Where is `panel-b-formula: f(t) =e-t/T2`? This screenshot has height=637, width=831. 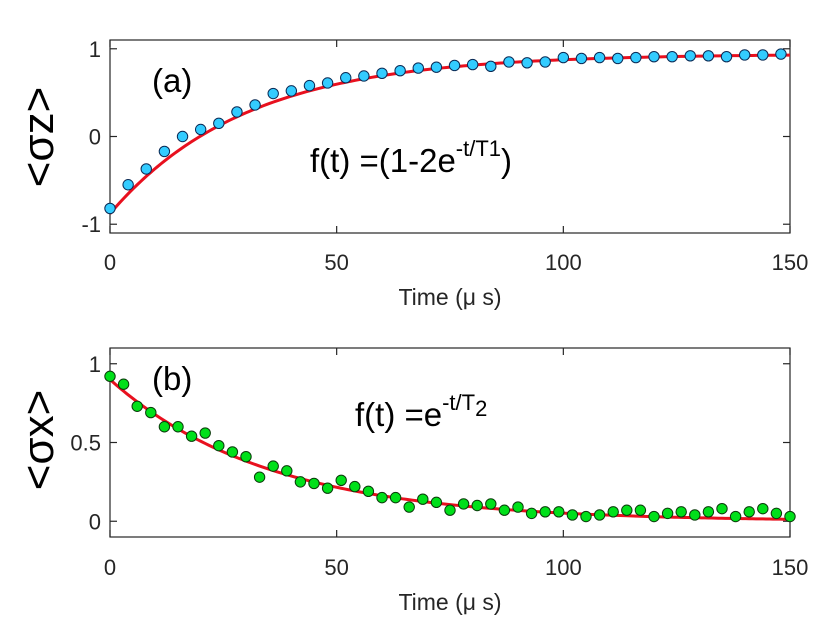
panel-b-formula: f(t) =e-t/T2 is located at coordinates (421, 411).